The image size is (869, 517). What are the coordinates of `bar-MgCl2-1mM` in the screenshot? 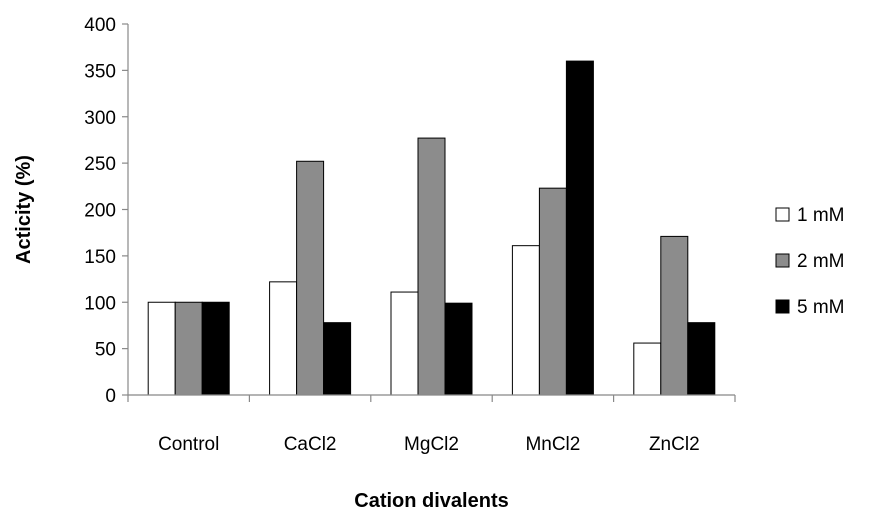 It's located at (404, 343).